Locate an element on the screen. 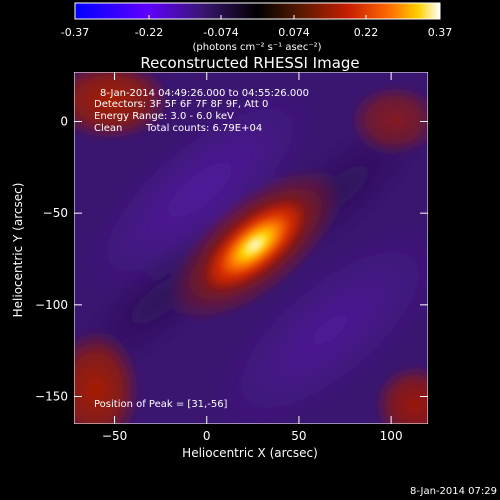  y-axis-label: Heliocentric Y (arcsec) is located at coordinates (18, 250).